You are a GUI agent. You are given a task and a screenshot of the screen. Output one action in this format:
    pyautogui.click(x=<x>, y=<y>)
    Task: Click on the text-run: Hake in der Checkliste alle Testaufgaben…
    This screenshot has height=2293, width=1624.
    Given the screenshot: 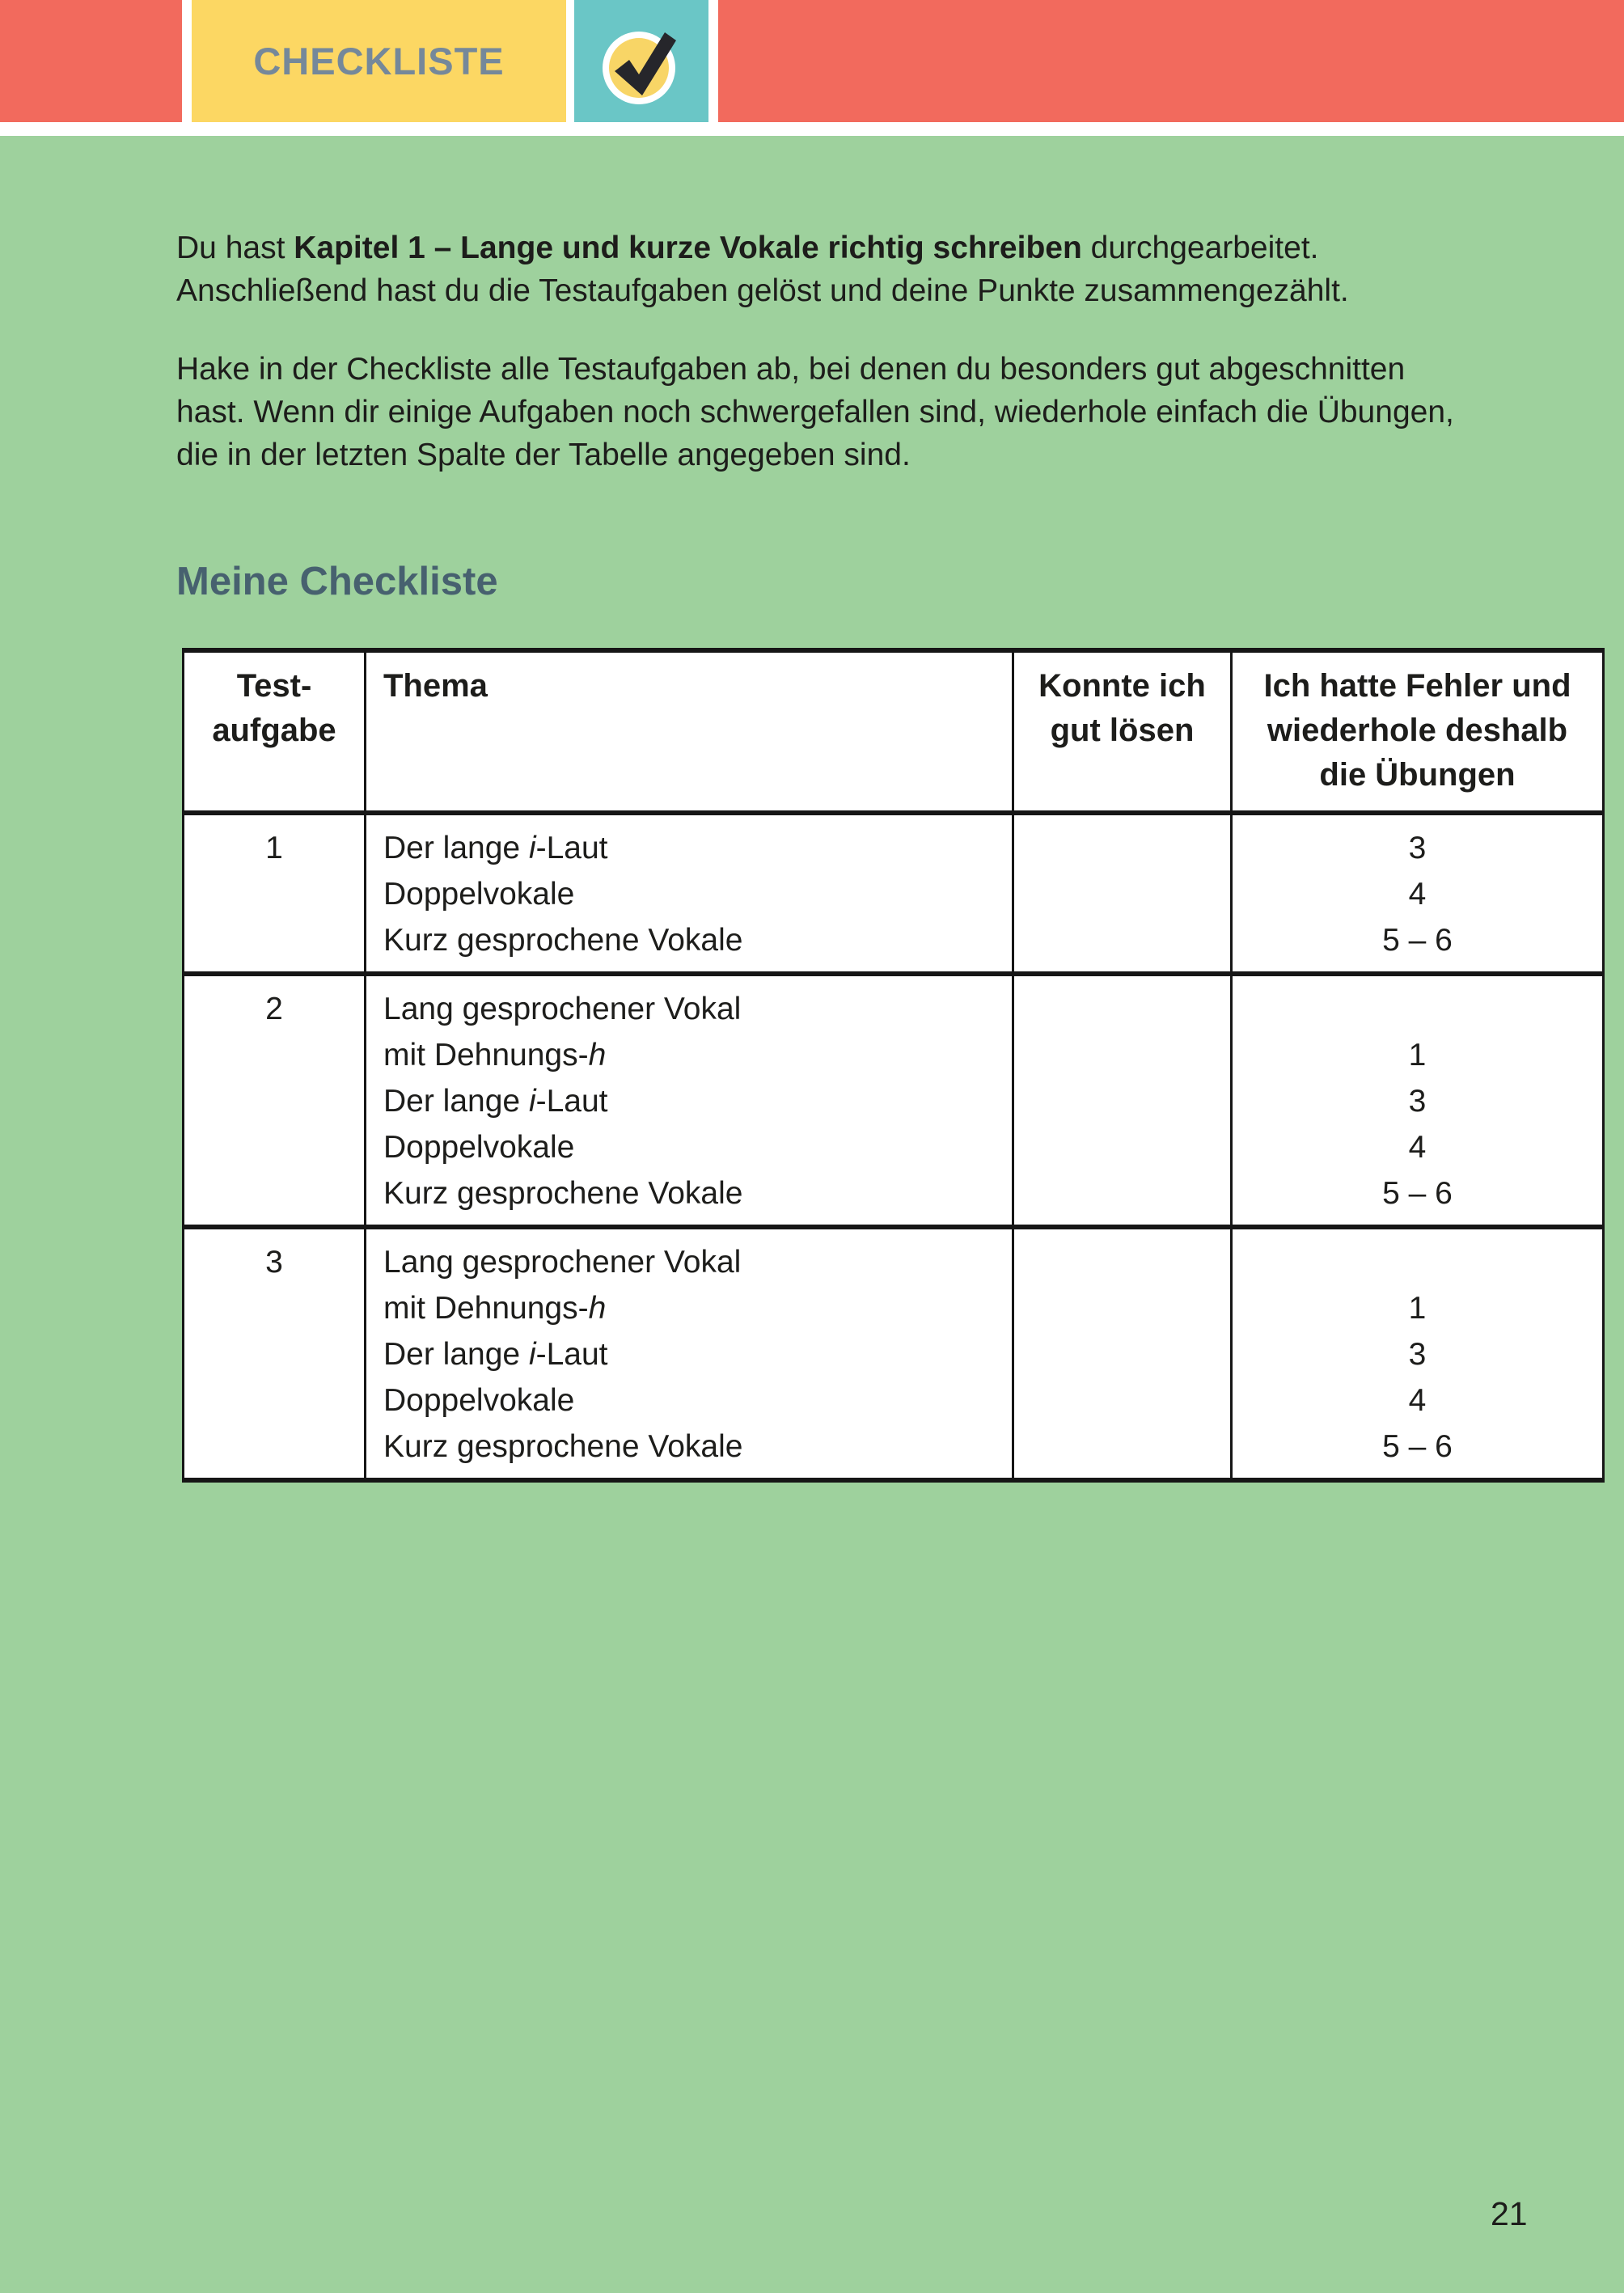 What is the action you would take?
    pyautogui.click(x=791, y=369)
    